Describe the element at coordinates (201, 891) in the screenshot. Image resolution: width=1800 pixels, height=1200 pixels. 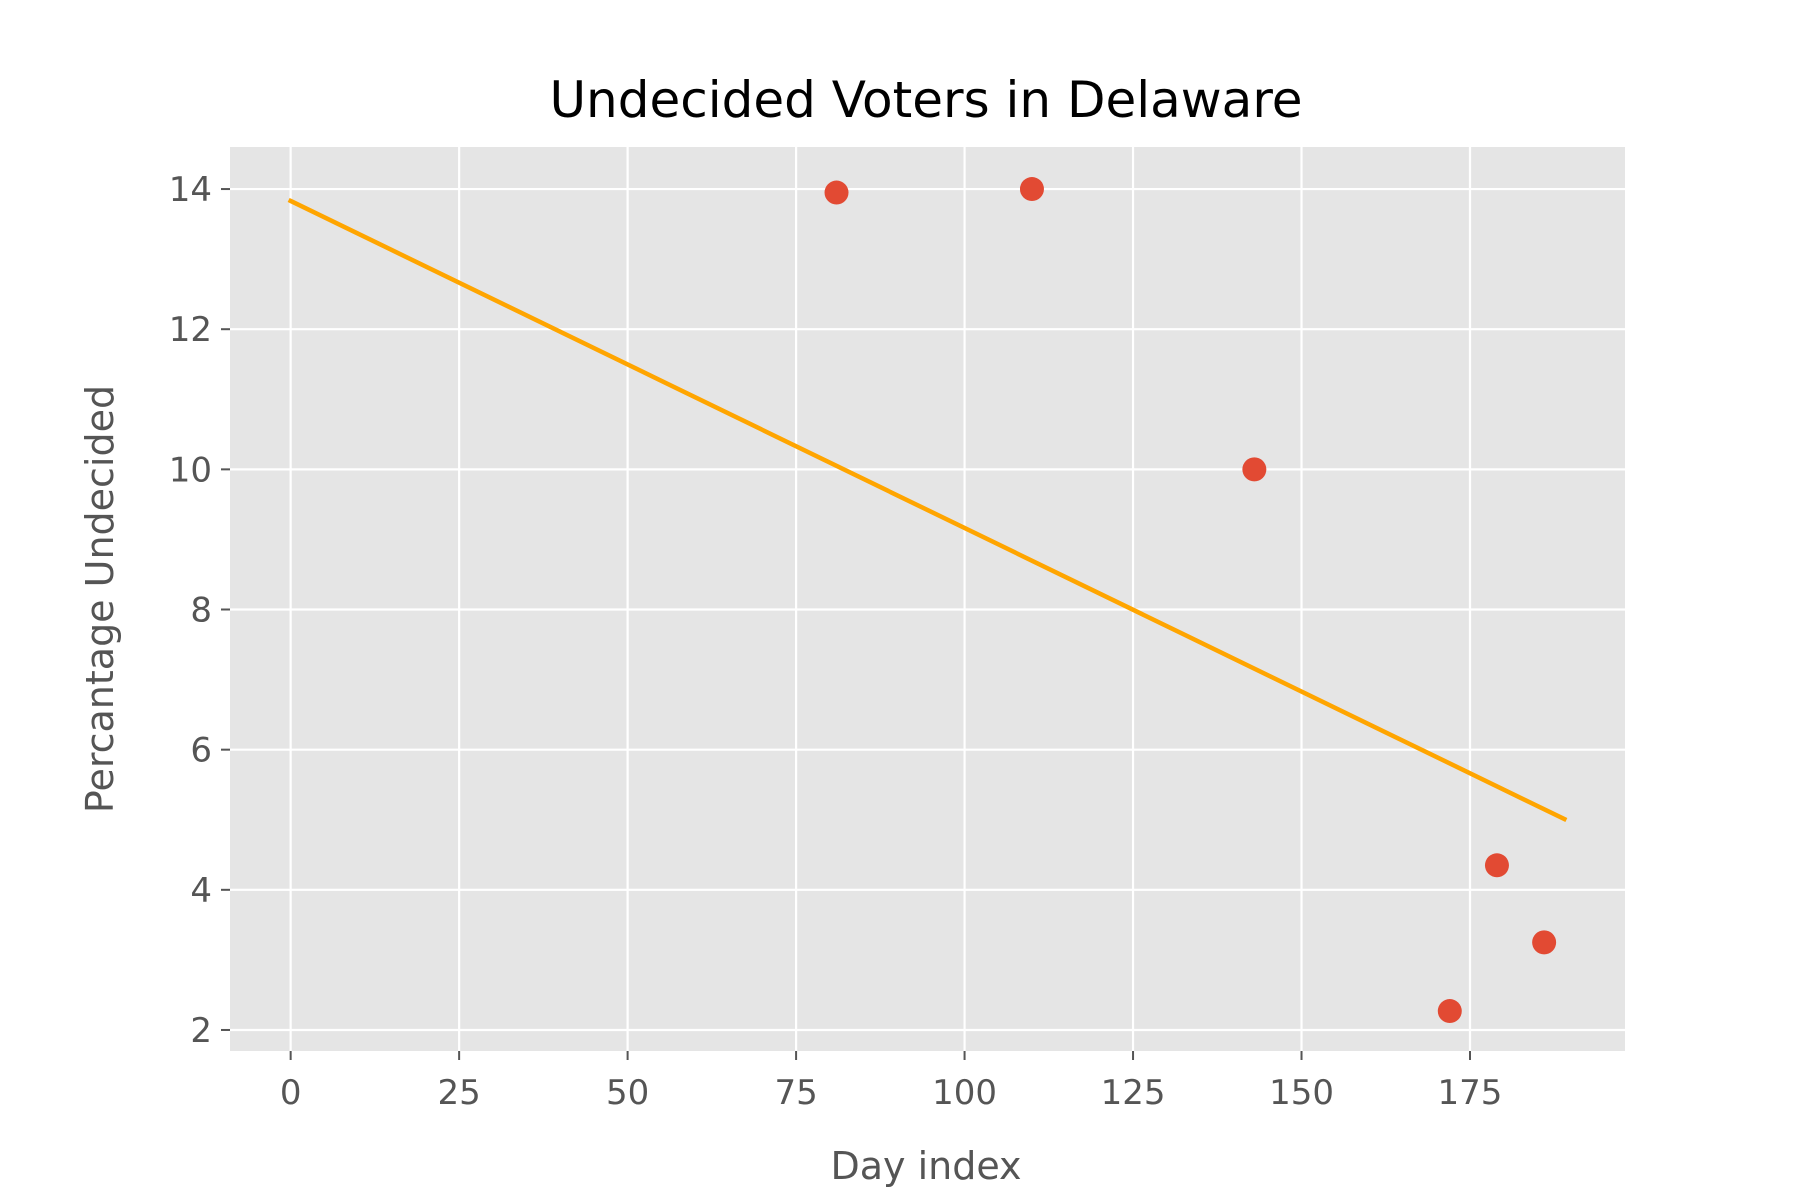
I see `y-tick-label: 4` at that location.